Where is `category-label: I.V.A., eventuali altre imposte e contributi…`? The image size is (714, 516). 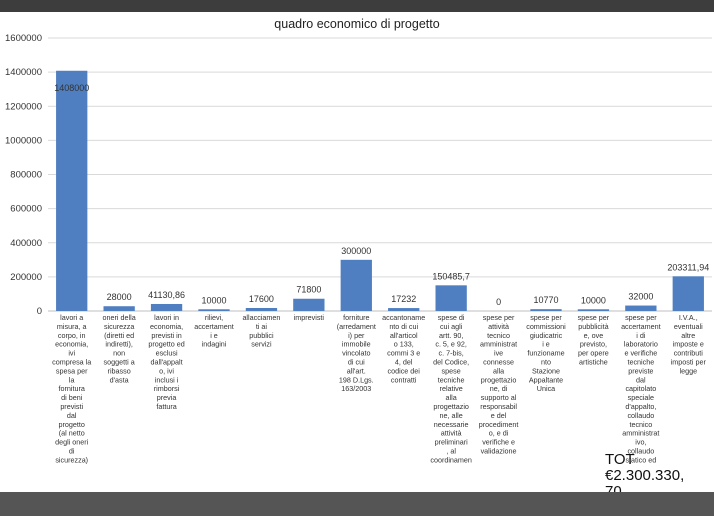 category-label: I.V.A., eventuali altre imposte e contributi… is located at coordinates (689, 344).